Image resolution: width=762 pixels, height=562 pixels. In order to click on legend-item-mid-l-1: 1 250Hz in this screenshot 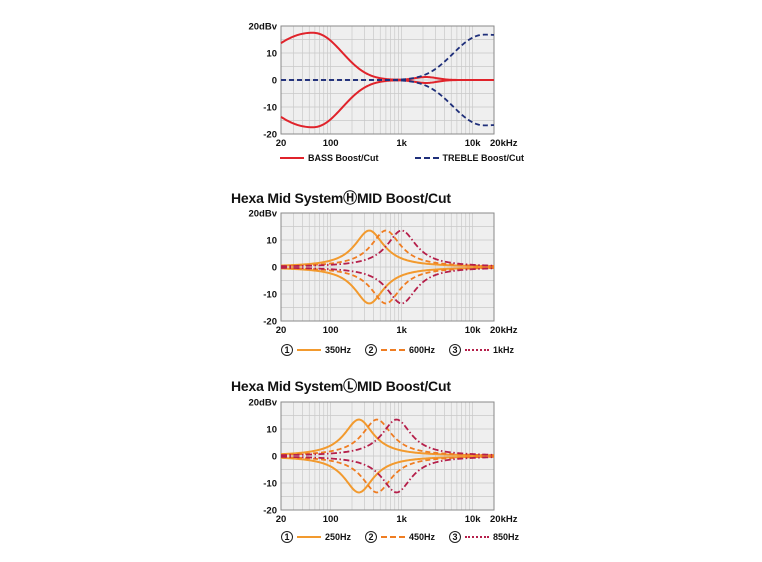, I will do `click(316, 537)`.